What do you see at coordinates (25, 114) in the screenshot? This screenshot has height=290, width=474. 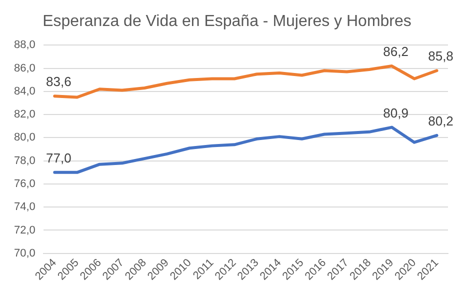 I see `y-tick-label: 82,0` at bounding box center [25, 114].